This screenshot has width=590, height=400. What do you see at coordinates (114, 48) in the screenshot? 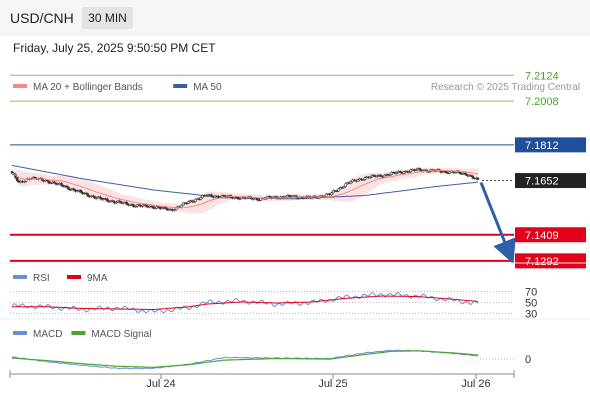
I see `datetime-label: Friday, July 25, 2025 9:50:50 PM CET` at bounding box center [114, 48].